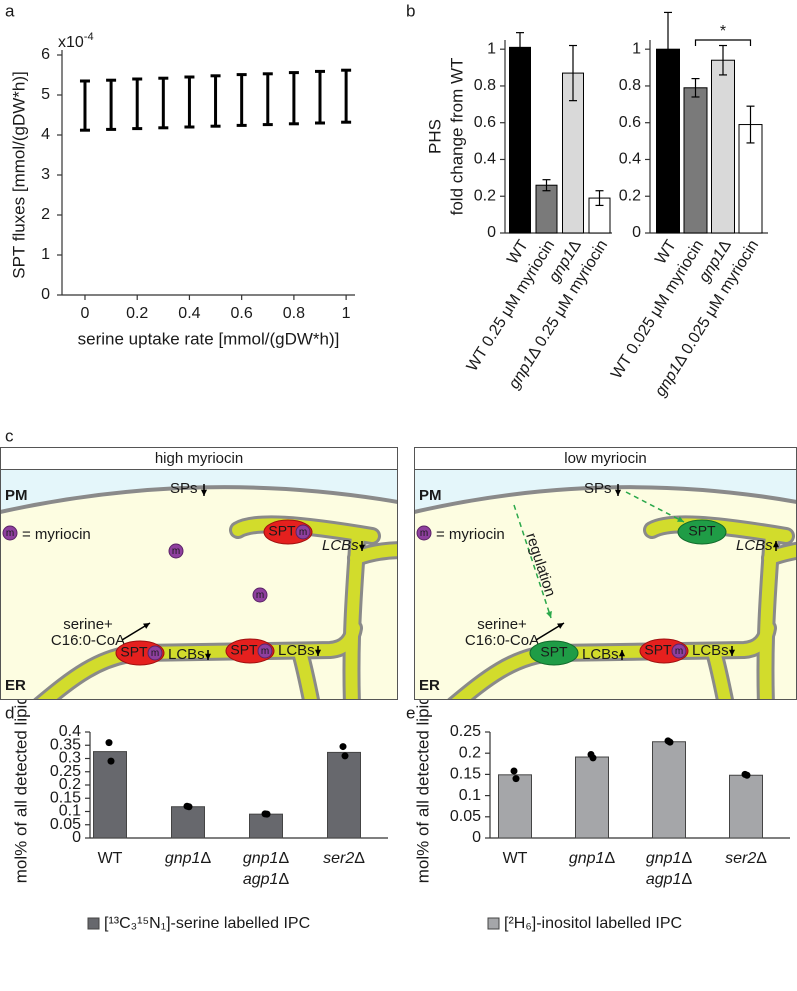  What do you see at coordinates (65, 824) in the screenshot?
I see `y-tick-label: 0.05` at bounding box center [65, 824].